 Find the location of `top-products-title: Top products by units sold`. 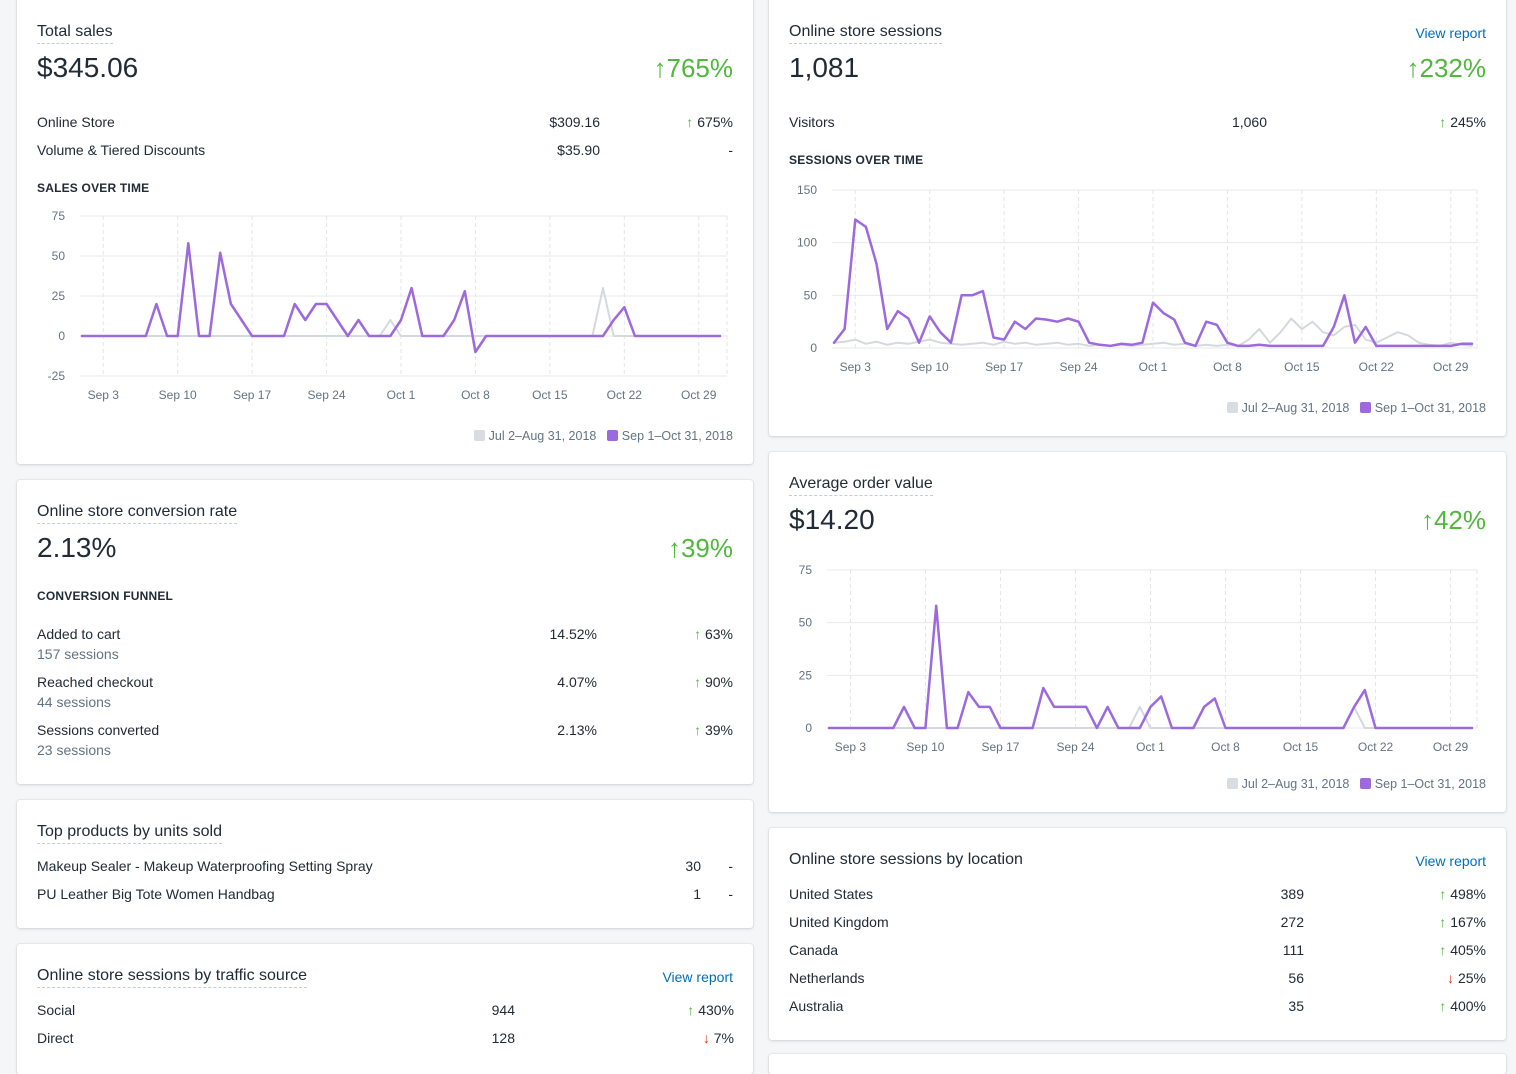

top-products-title: Top products by units sold is located at coordinates (129, 833).